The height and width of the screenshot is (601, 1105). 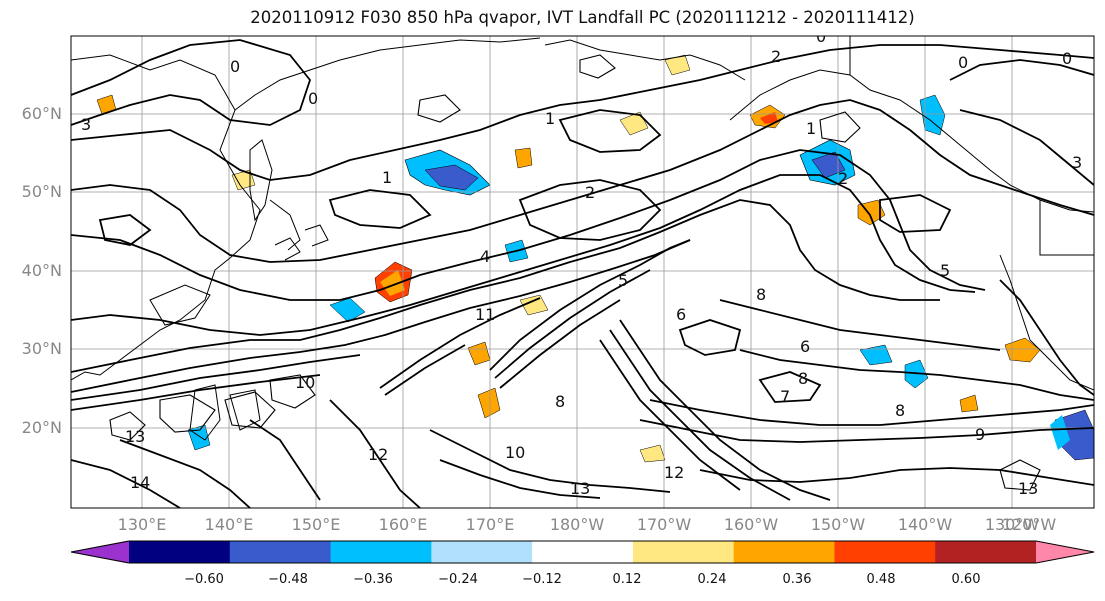 What do you see at coordinates (458, 579) in the screenshot?
I see `colorbar-tick-label: −0.24` at bounding box center [458, 579].